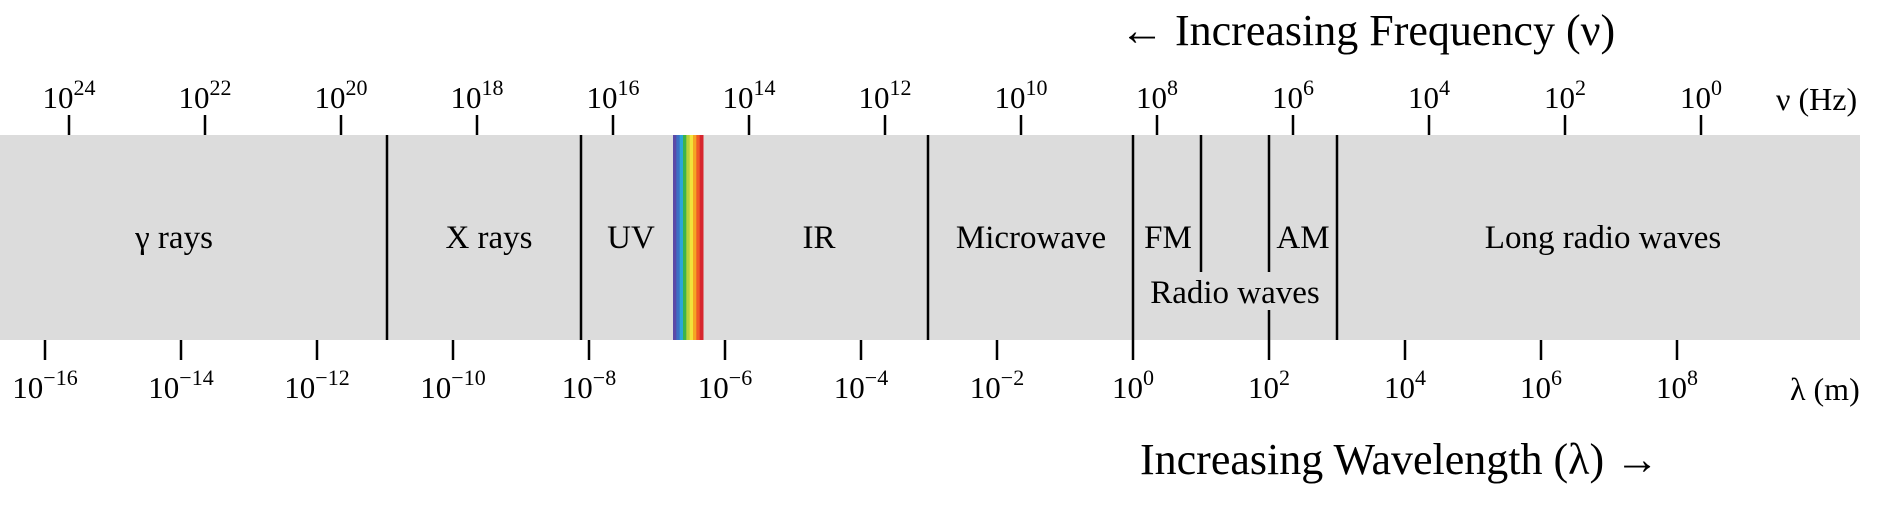  What do you see at coordinates (629, 87) in the screenshot?
I see `frequency-tick-exponent: 16` at bounding box center [629, 87].